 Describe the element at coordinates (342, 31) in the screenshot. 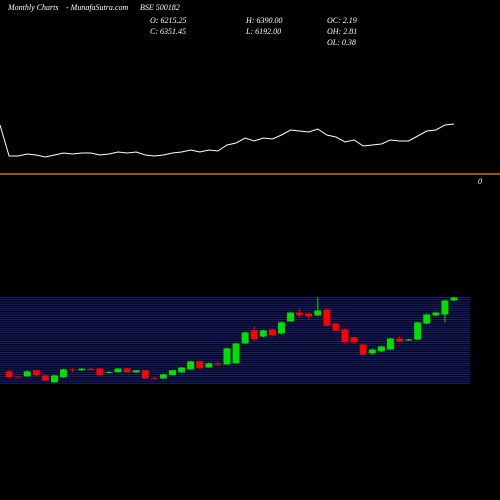

I see `oh: OH: 2.81` at that location.